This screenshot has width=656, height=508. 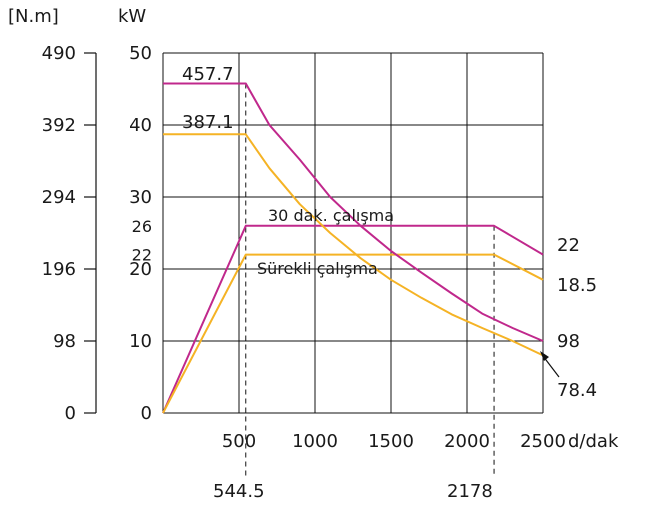 What do you see at coordinates (33, 16) in the screenshot?
I see `torque-unit-label: [N.m]` at bounding box center [33, 16].